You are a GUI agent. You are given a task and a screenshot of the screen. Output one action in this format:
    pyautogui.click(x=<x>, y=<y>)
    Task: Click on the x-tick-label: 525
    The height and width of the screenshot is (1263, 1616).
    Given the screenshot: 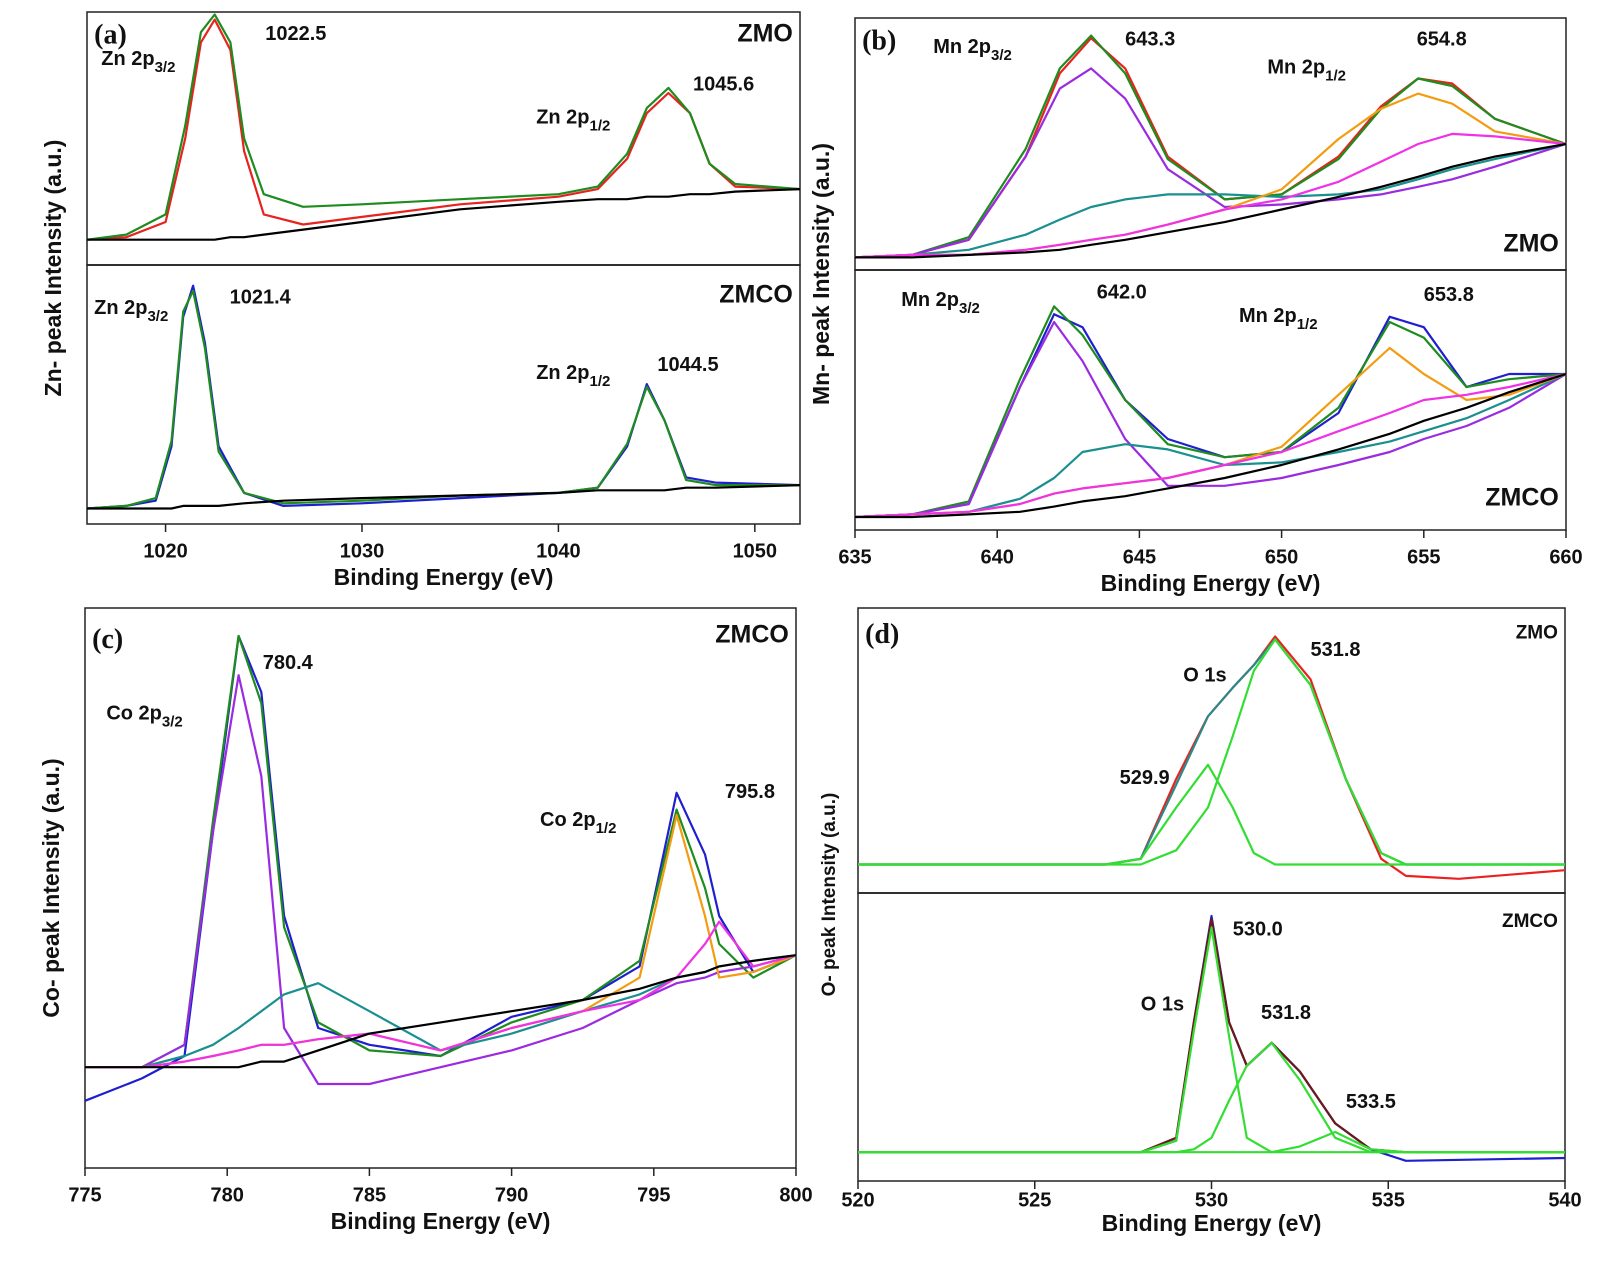 What is the action you would take?
    pyautogui.click(x=1034, y=1200)
    